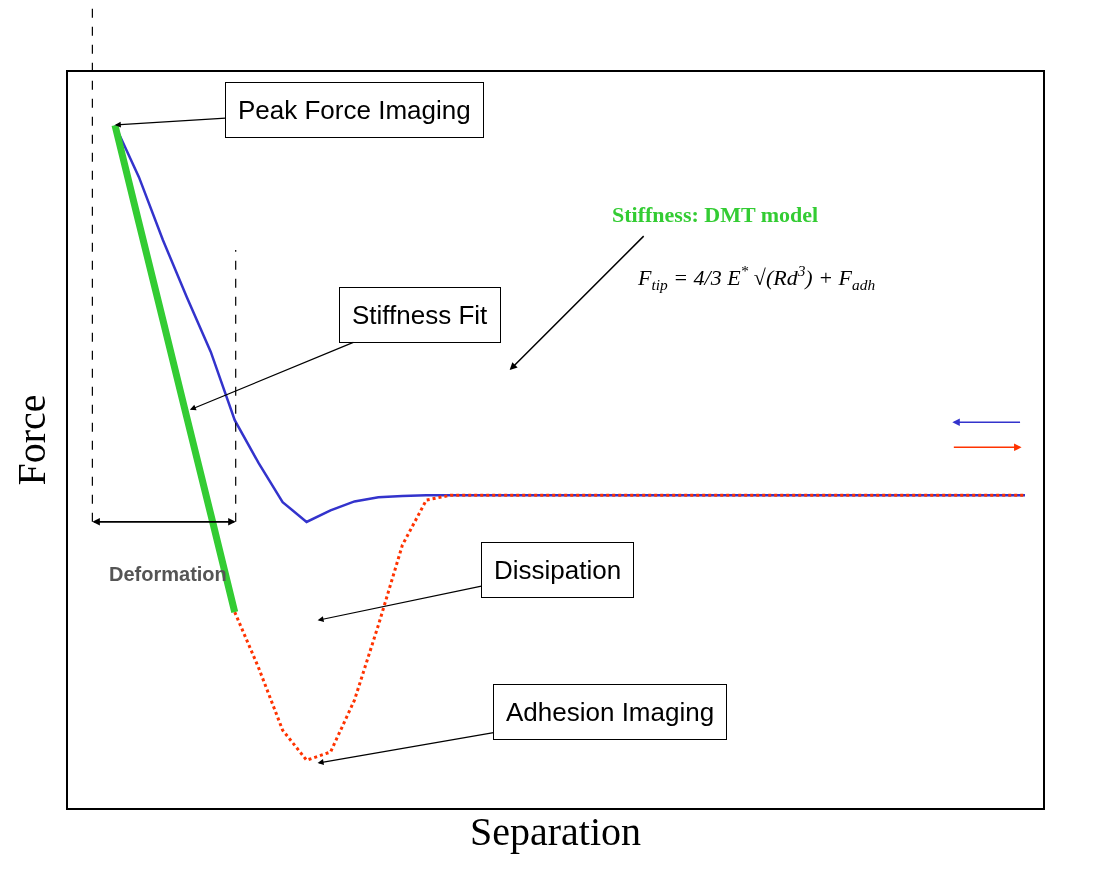 This screenshot has width=1103, height=882. Describe the element at coordinates (555, 831) in the screenshot. I see `x-axis-title: Separation` at that location.